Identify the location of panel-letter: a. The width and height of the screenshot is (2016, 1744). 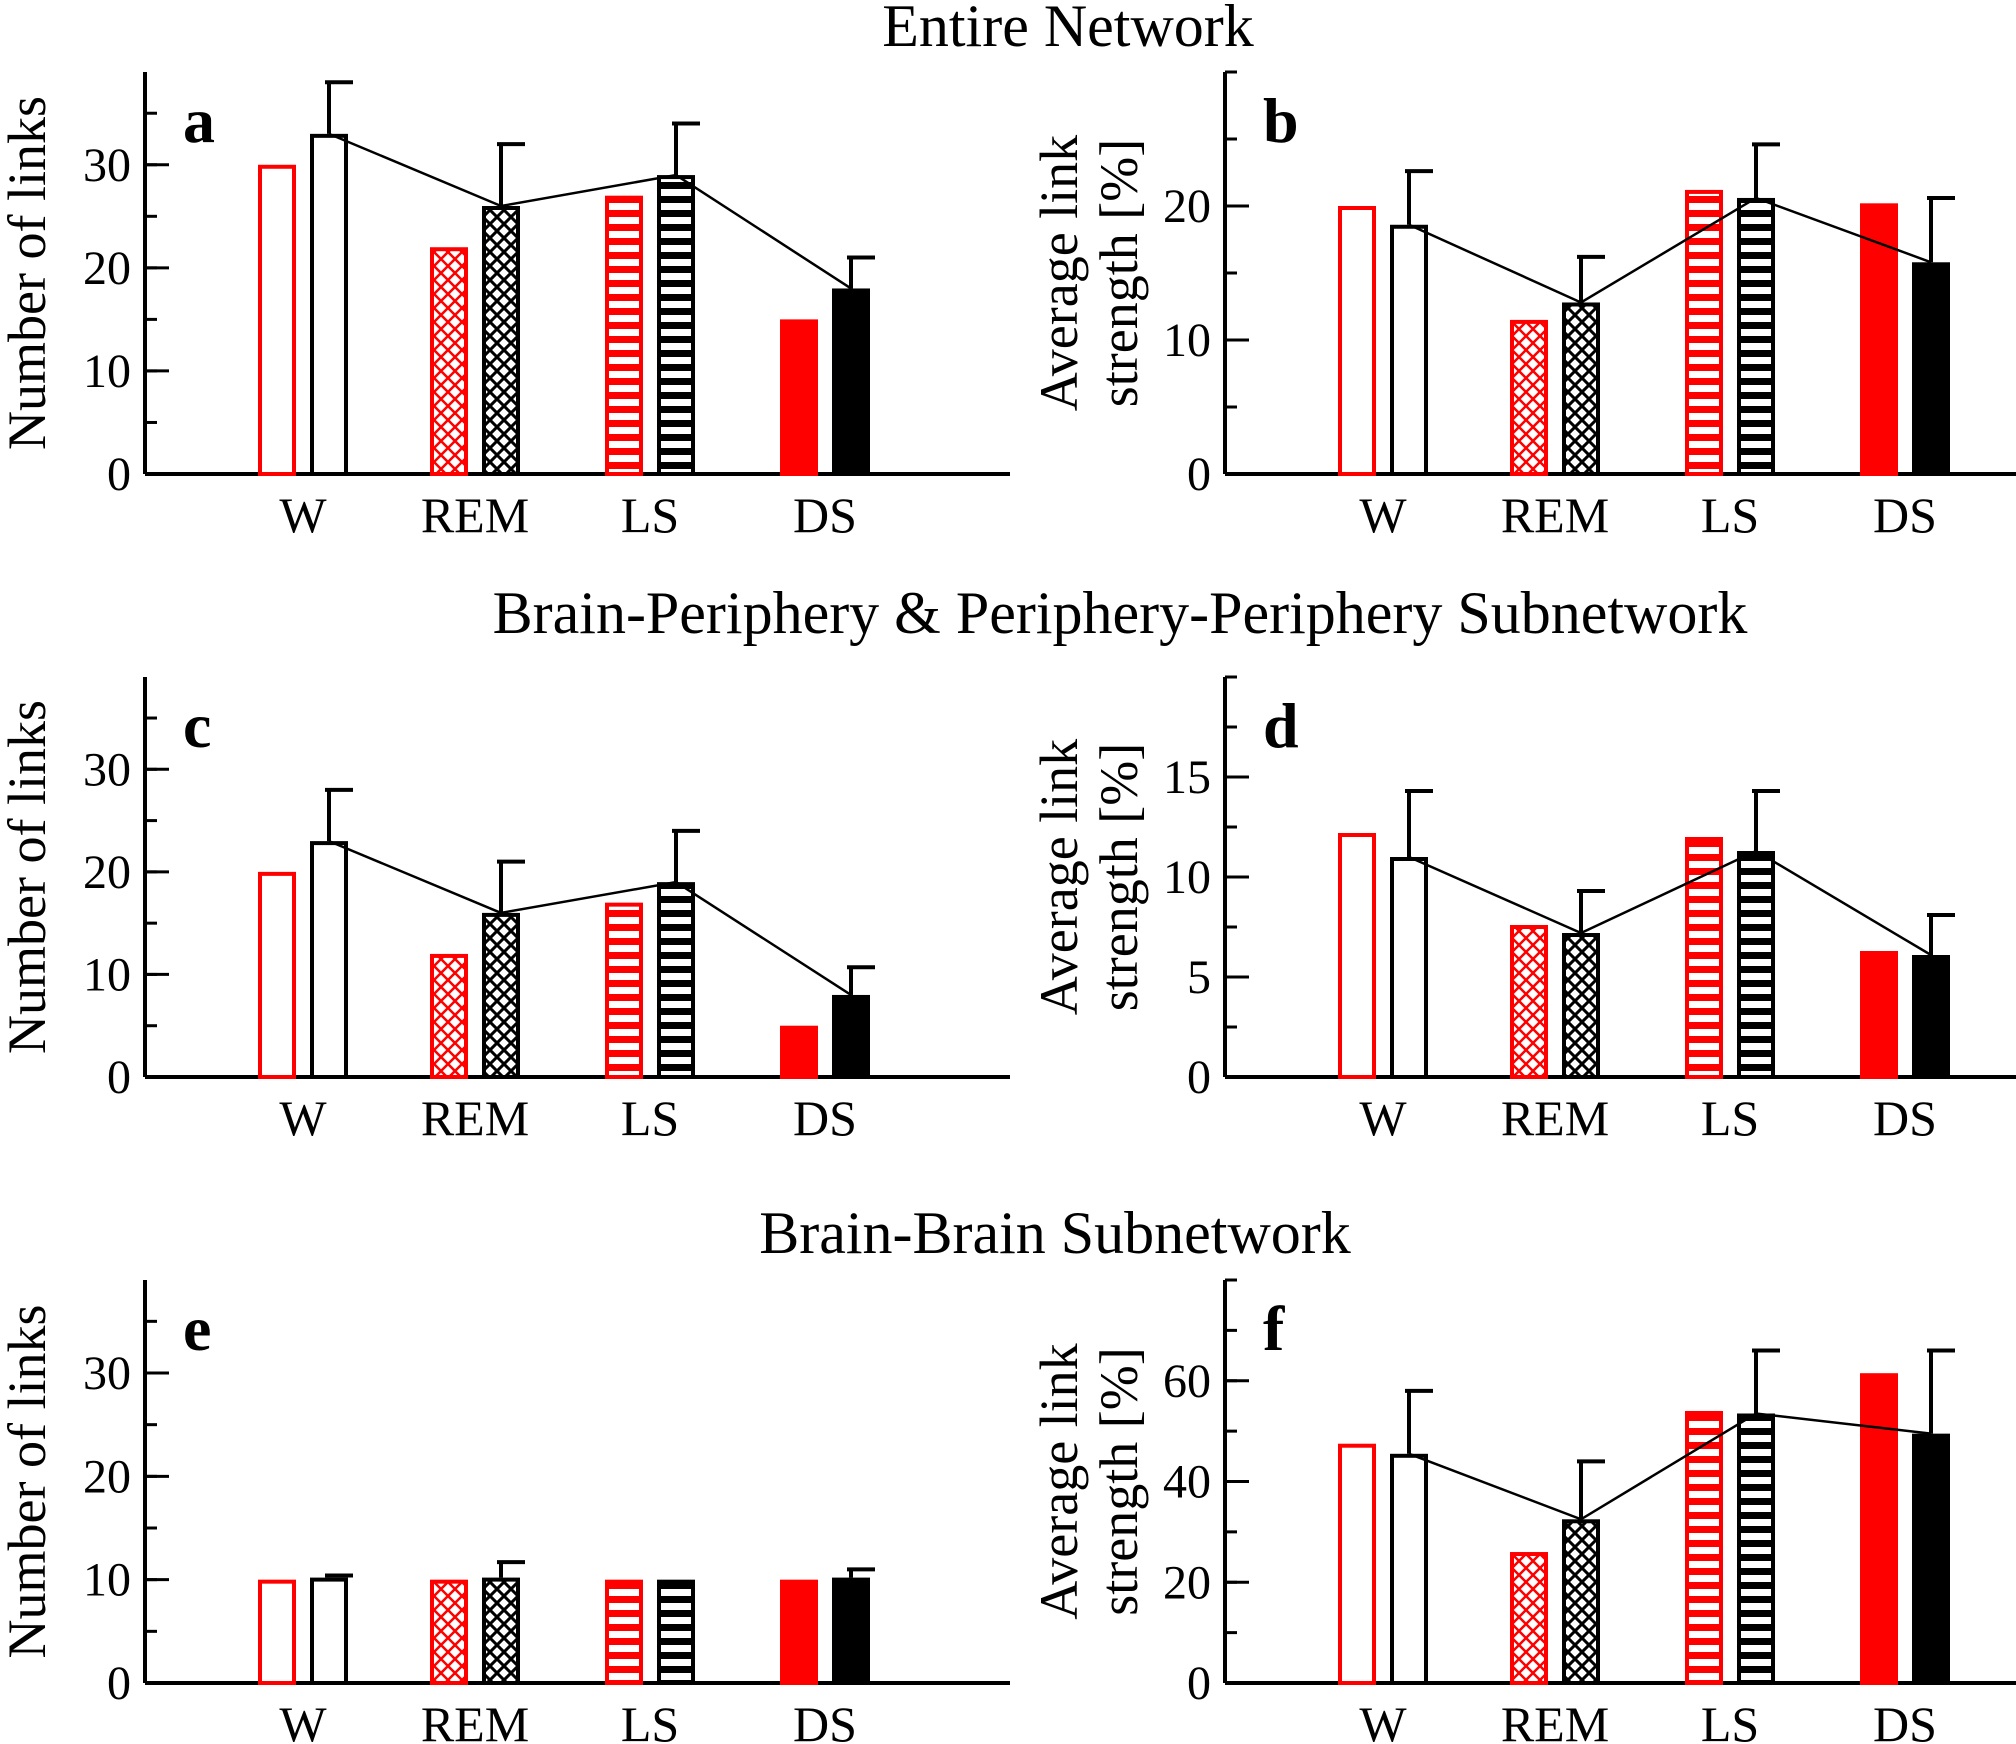
(199, 120).